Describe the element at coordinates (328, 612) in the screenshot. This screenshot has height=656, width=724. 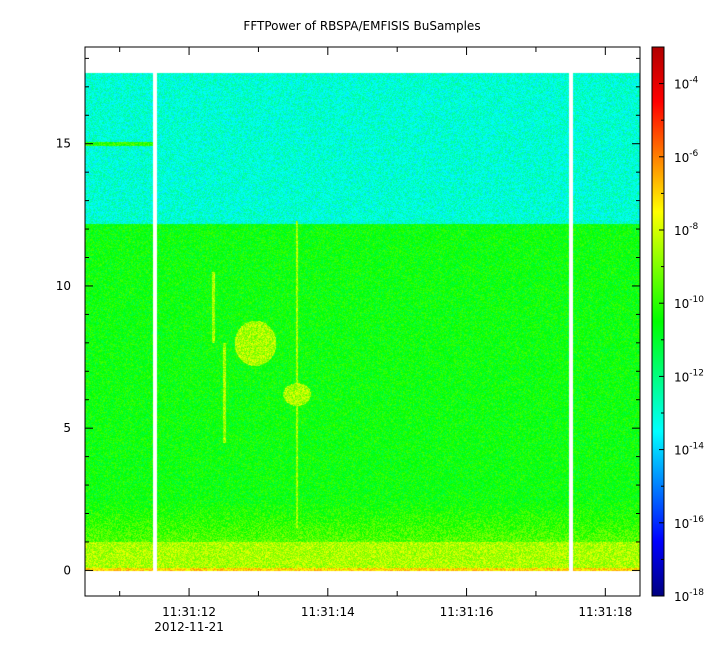
I see `x-tick-label: 11:31:14` at that location.